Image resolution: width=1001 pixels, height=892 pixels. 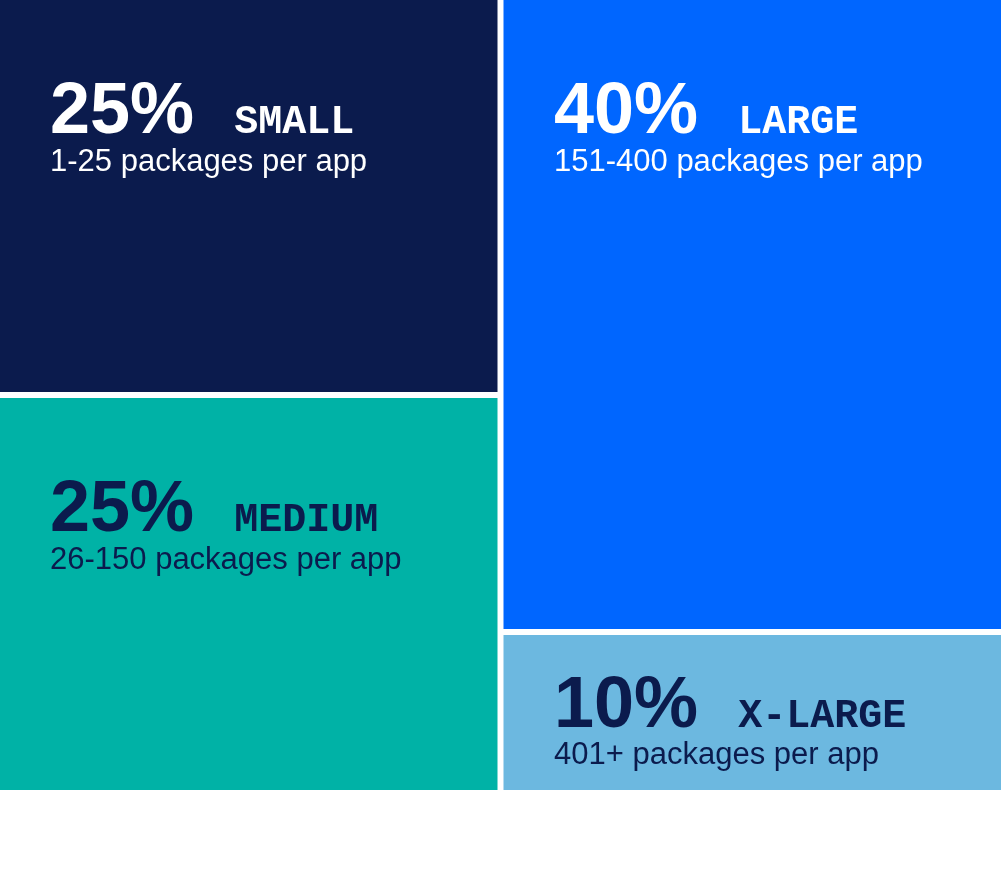 What do you see at coordinates (822, 716) in the screenshot?
I see `category-label: X-LARGE` at bounding box center [822, 716].